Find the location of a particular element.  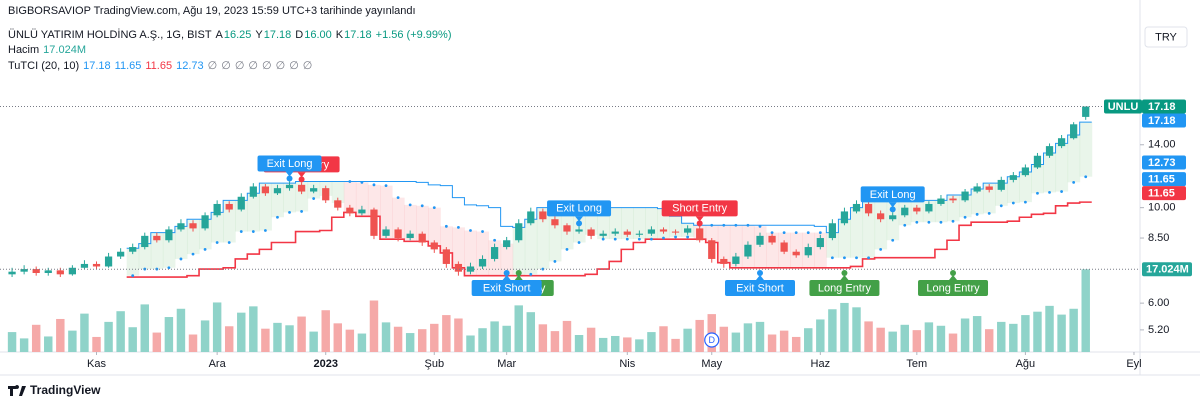

signal-label: Exit Short is located at coordinates (760, 288).